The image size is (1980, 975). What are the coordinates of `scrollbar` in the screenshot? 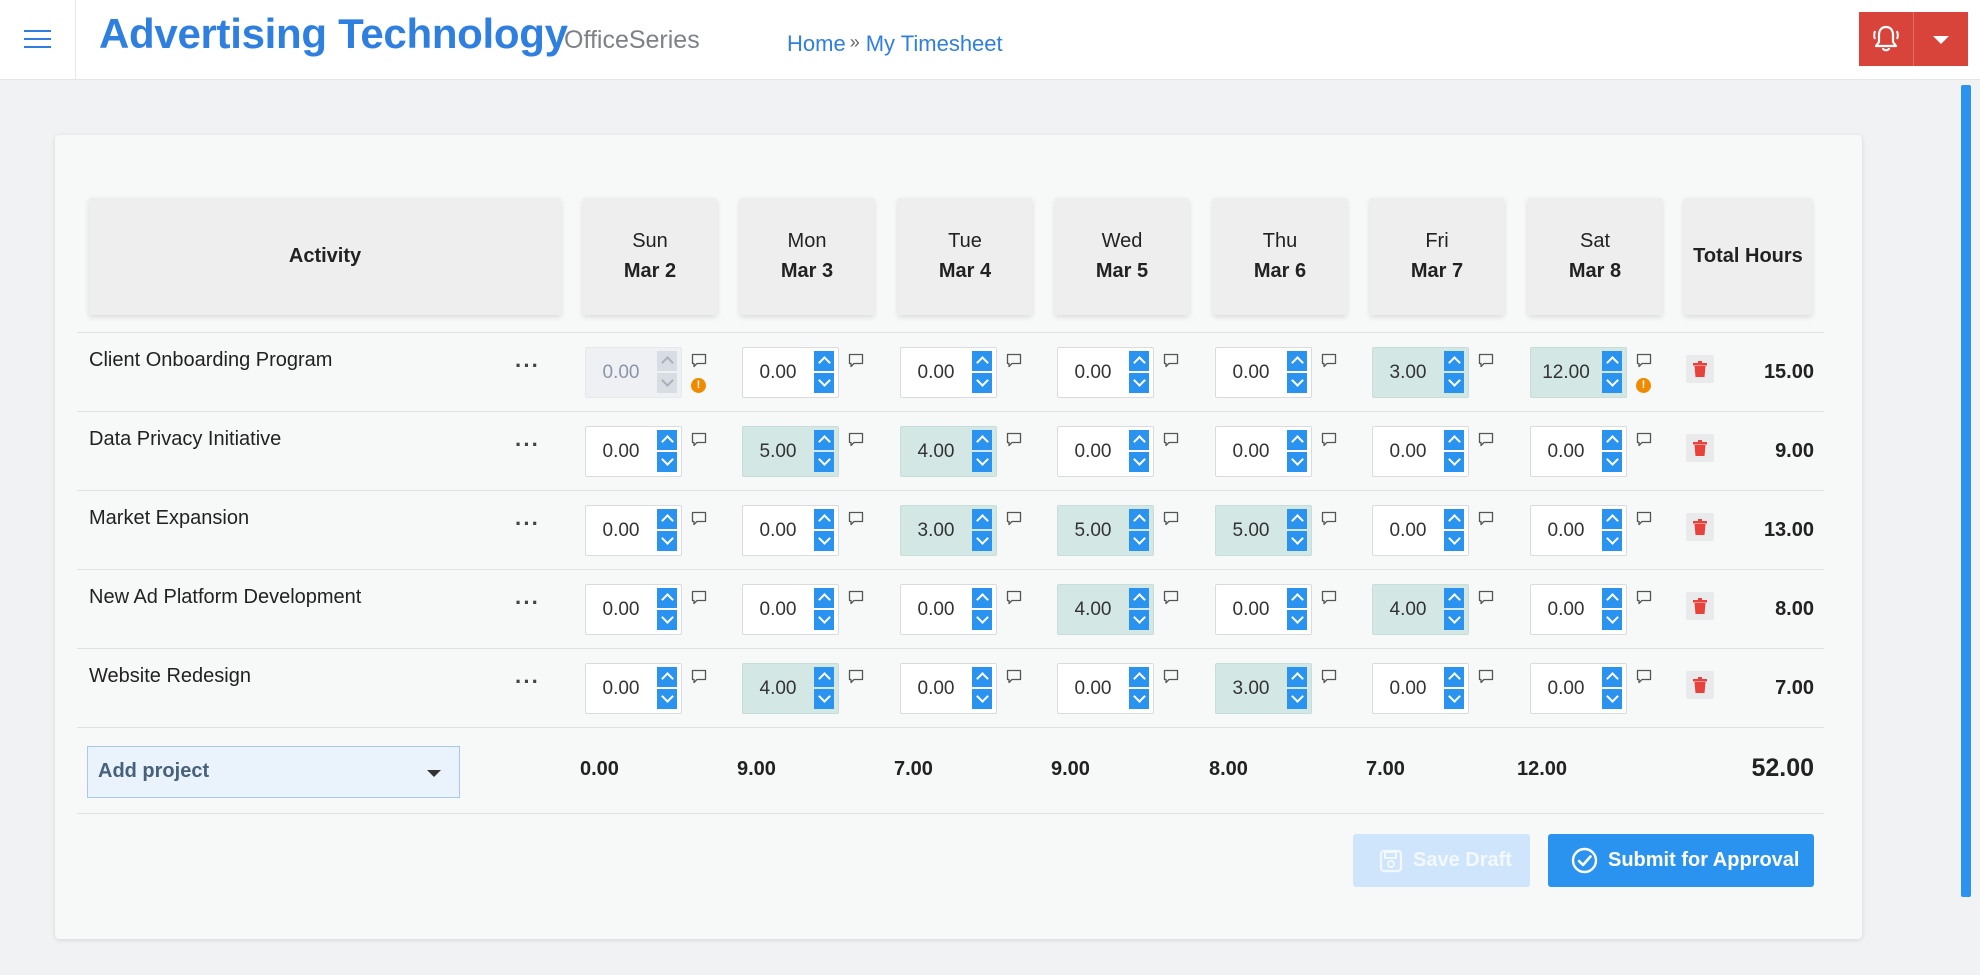 It's located at (1966, 491).